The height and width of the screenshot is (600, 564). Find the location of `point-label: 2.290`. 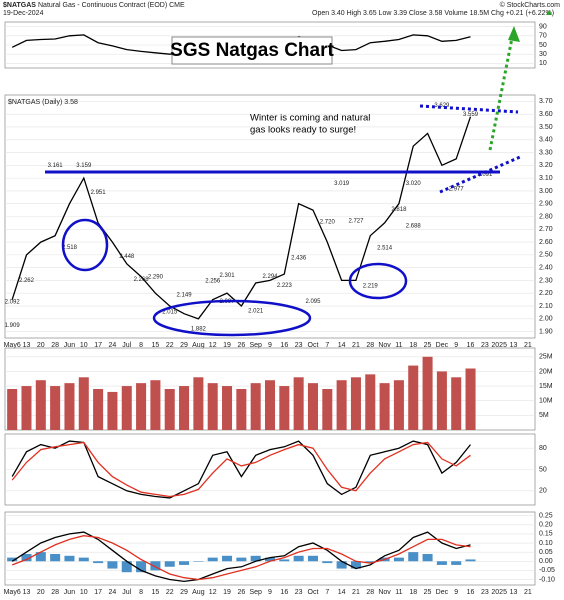

point-label: 2.290 is located at coordinates (156, 277).